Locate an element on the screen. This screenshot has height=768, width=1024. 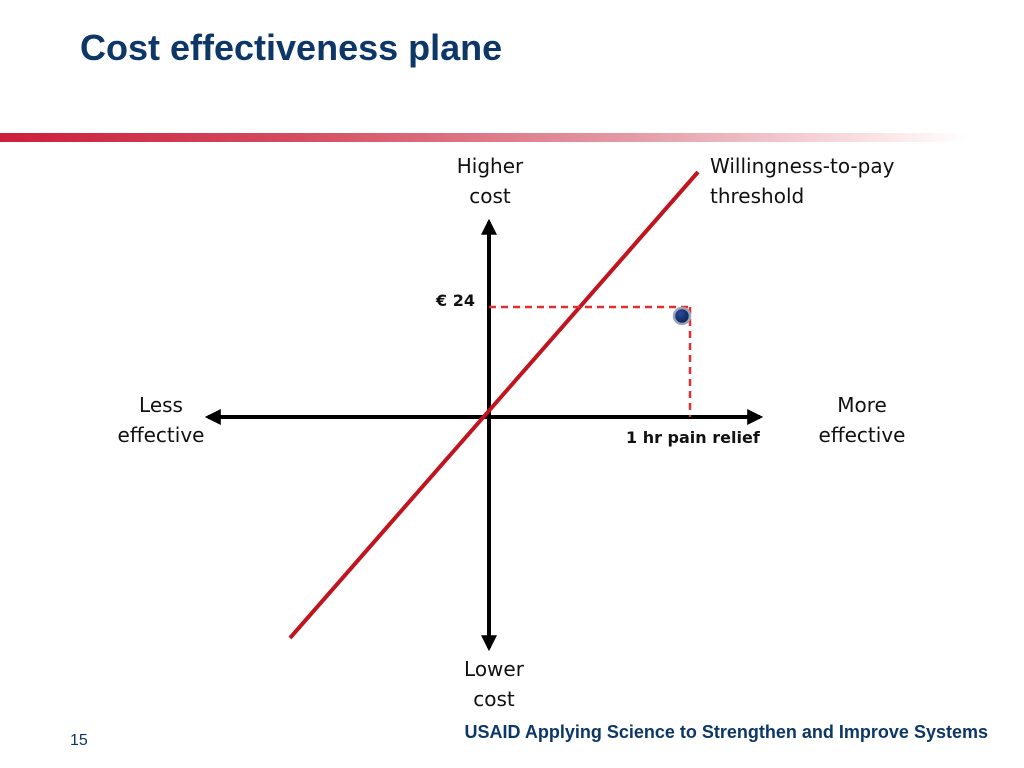
page-number: 15 is located at coordinates (79, 740).